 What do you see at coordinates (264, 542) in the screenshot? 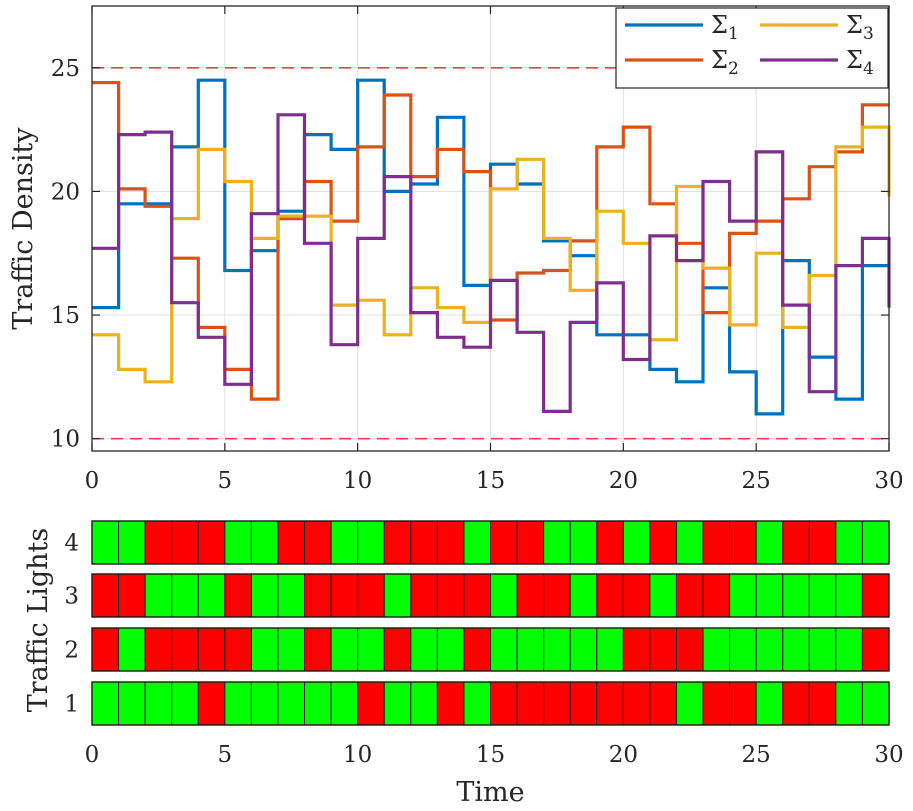
I see `light-cell-r4-t6` at bounding box center [264, 542].